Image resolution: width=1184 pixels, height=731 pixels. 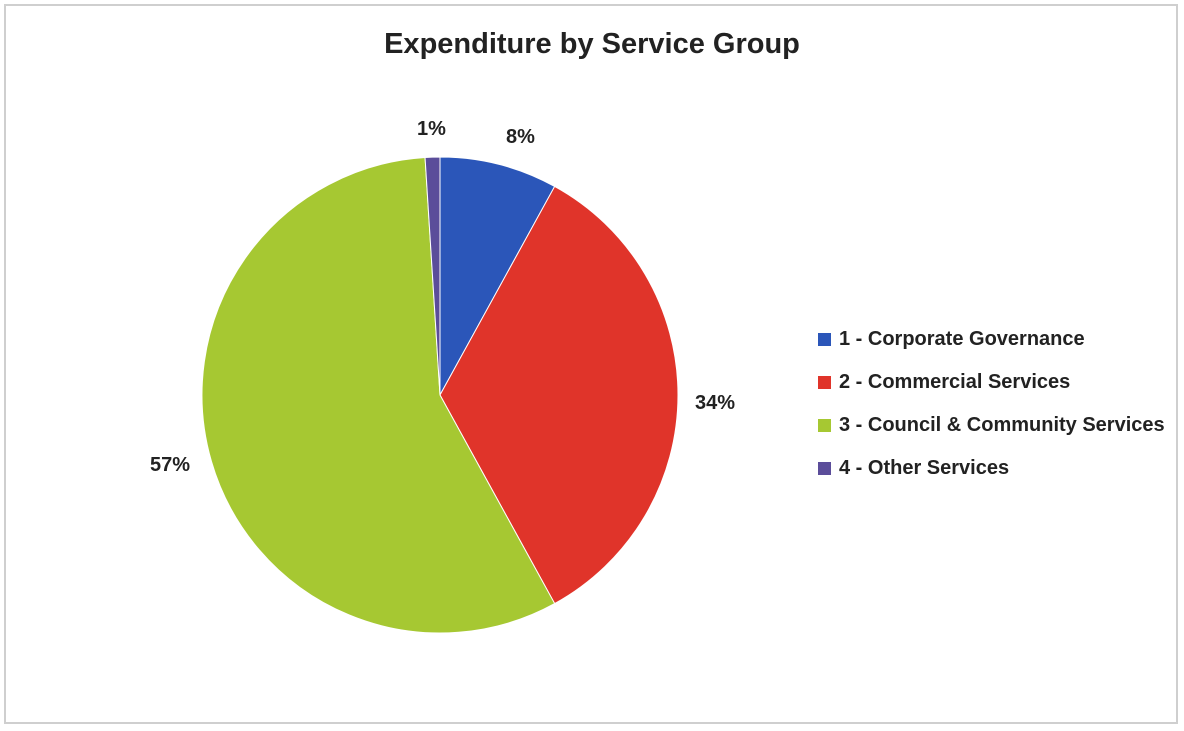 I want to click on legend-item-council-community-services: 3 - Council & Community Services, so click(x=991, y=425).